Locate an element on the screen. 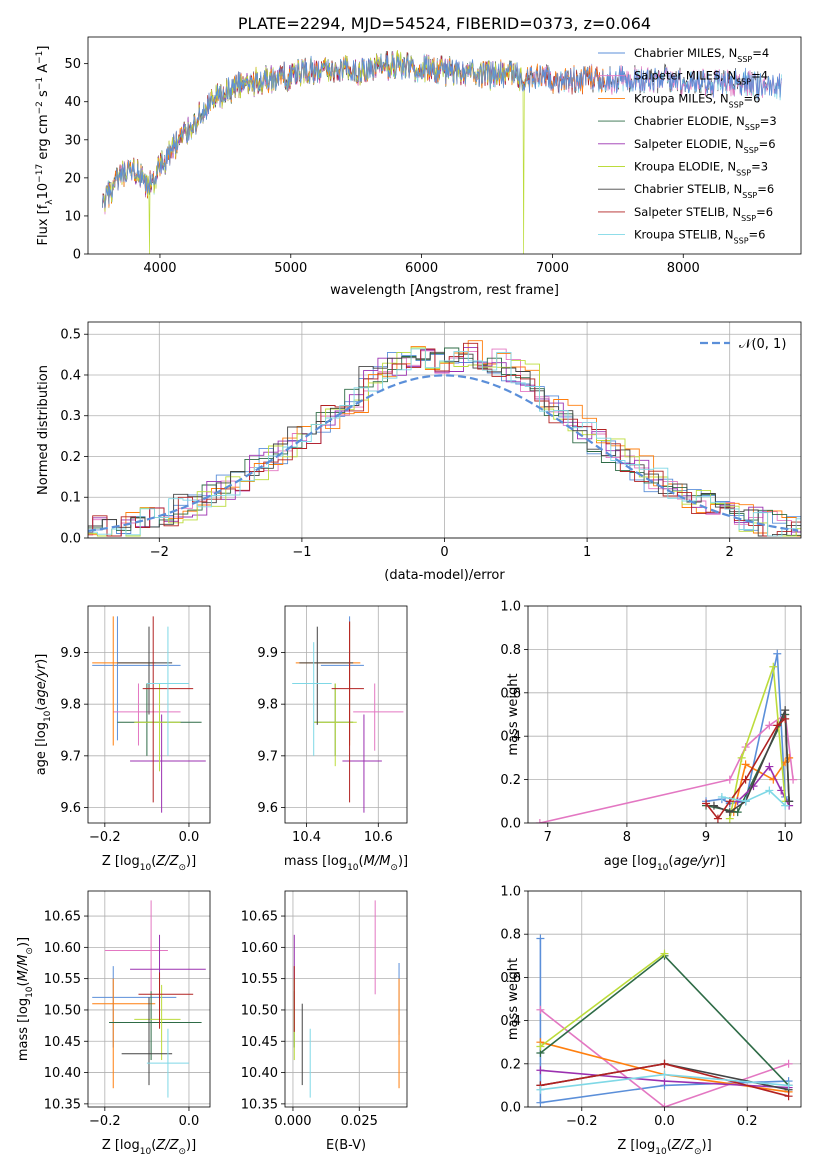 This screenshot has height=1174, width=819. legend-name: Salpeter STELIB, N is located at coordinates (687, 212).